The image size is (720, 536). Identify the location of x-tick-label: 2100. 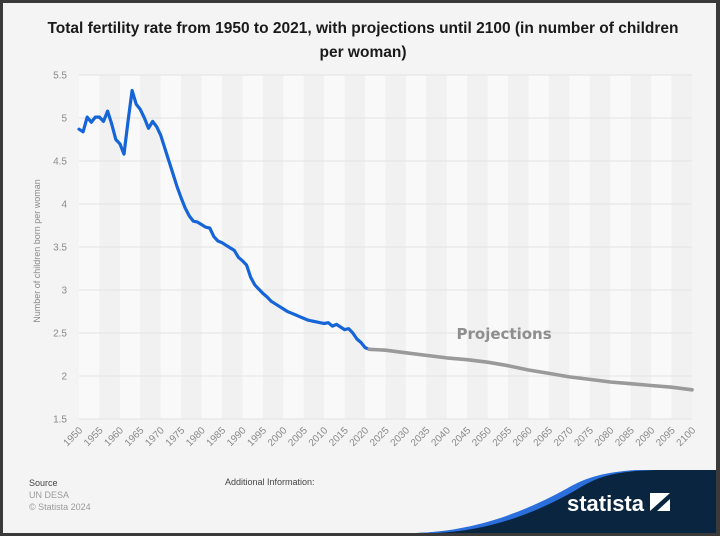
(687, 437).